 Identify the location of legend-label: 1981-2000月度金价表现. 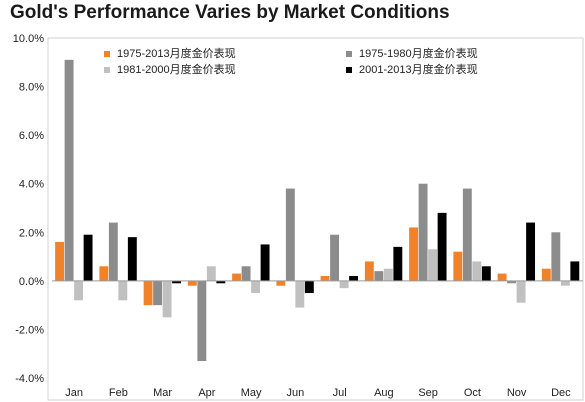
(176, 69).